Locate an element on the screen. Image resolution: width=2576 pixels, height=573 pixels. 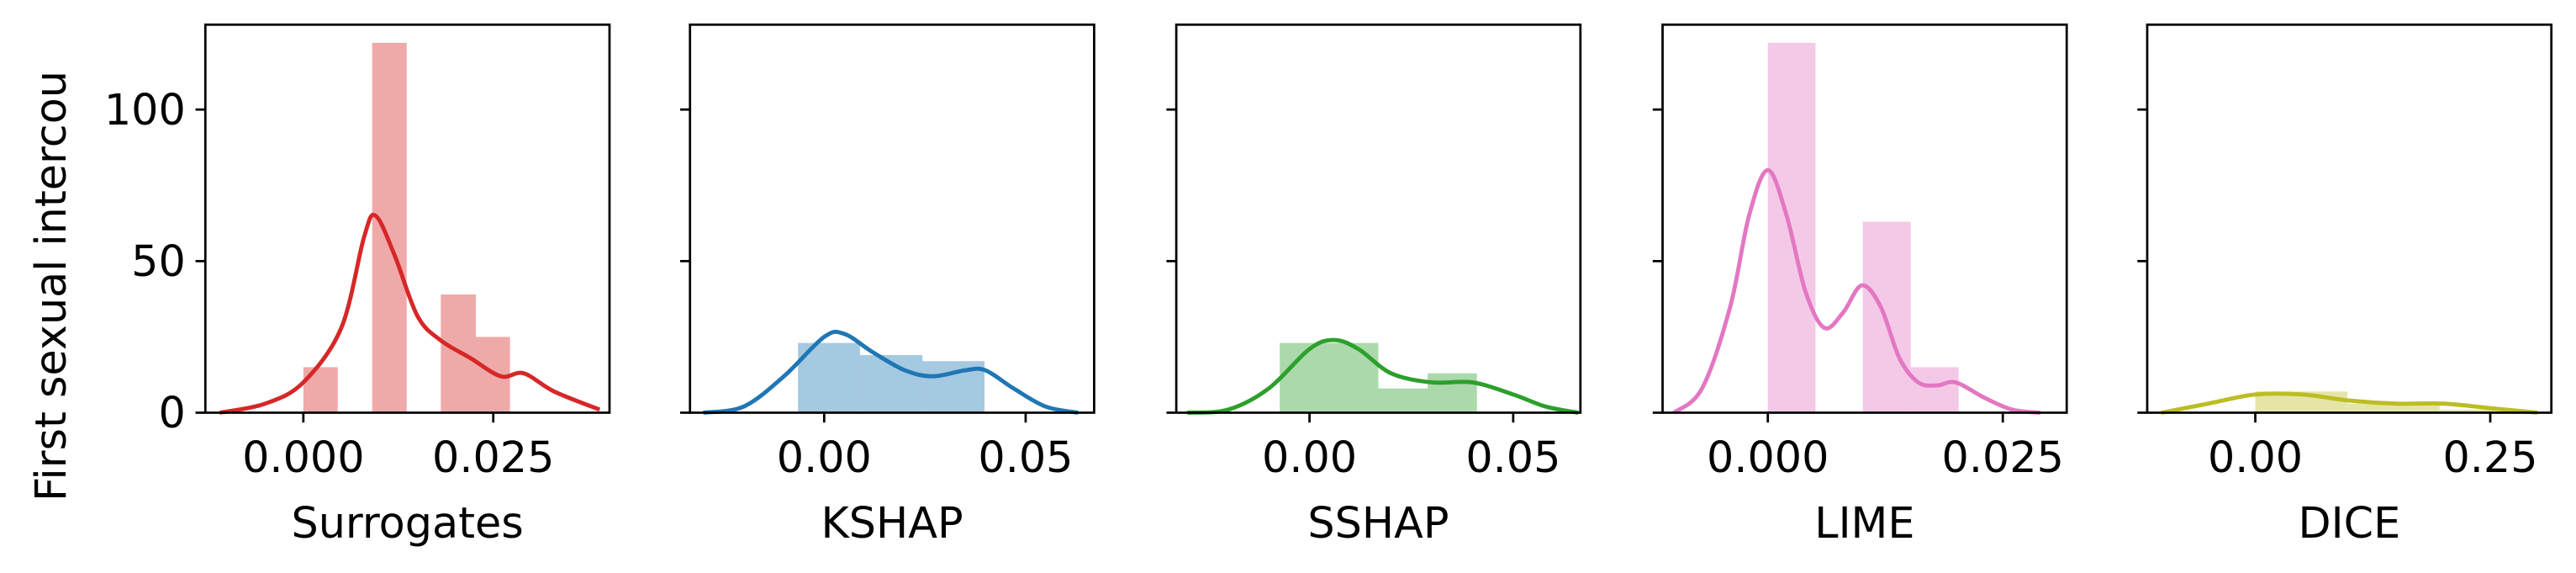
x-axis-label: KSHAP is located at coordinates (892, 523).